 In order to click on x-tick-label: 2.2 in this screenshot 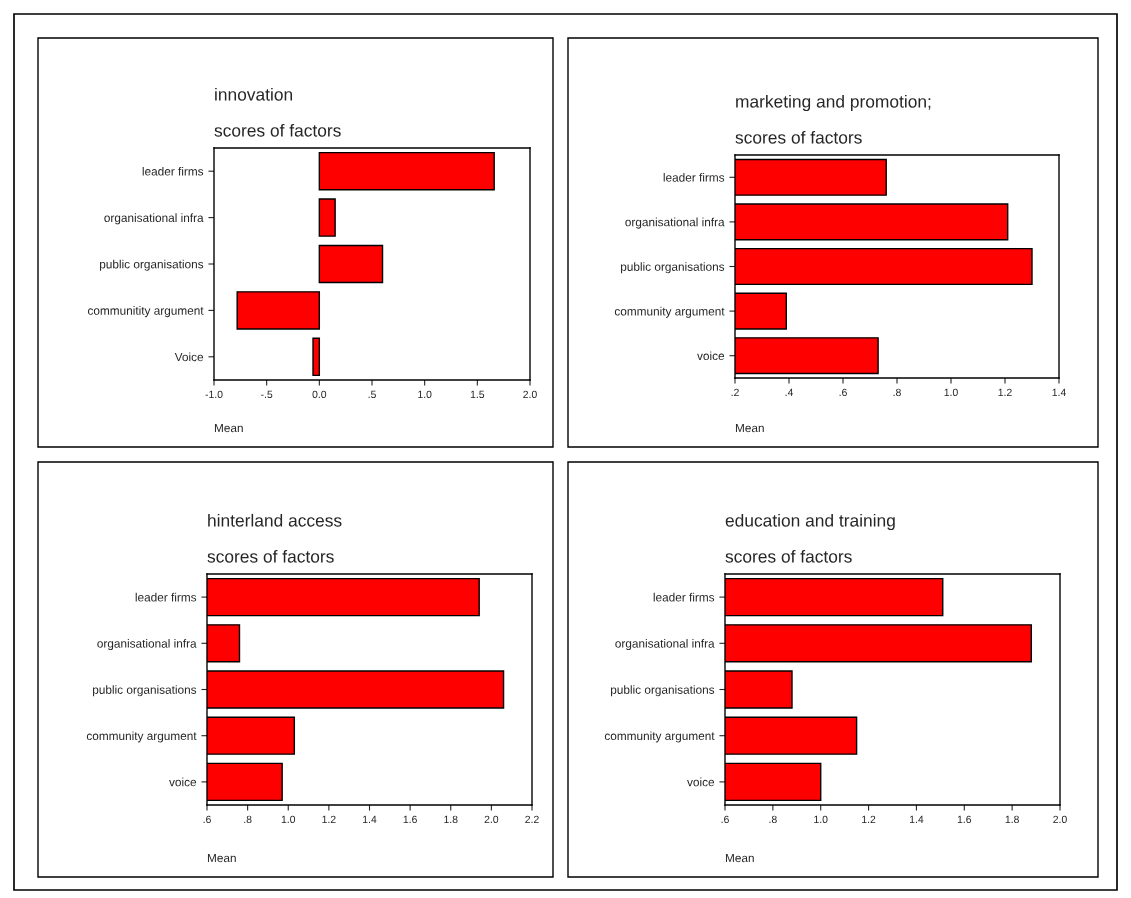, I will do `click(532, 819)`.